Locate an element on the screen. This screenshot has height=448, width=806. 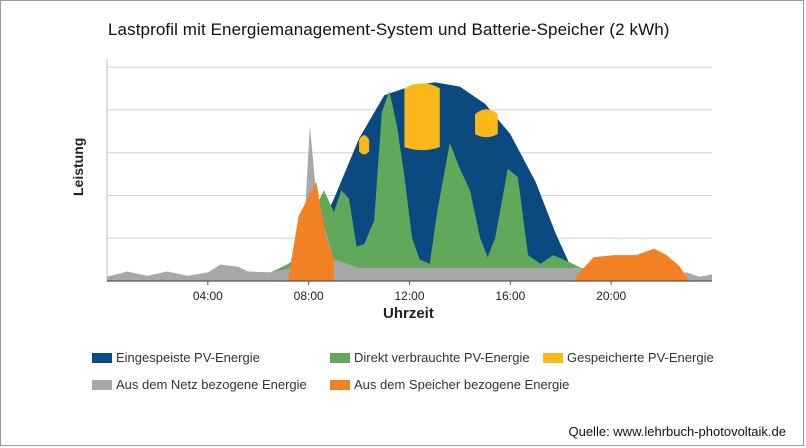
x-axis-label: Uhrzeit is located at coordinates (408, 313).